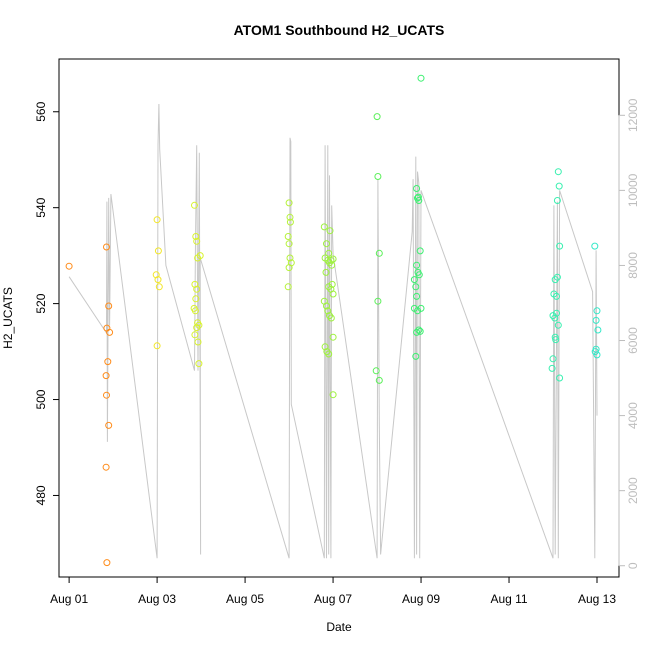 The width and height of the screenshot is (650, 650). What do you see at coordinates (41, 207) in the screenshot?
I see `y-tick-label: 540` at bounding box center [41, 207].